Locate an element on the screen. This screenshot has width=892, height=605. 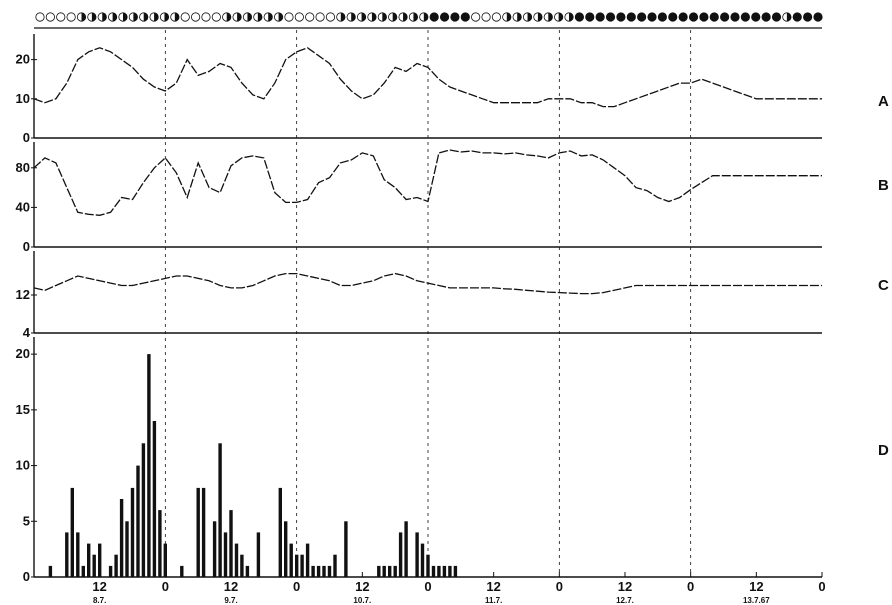
panel-label: B is located at coordinates (883, 185).